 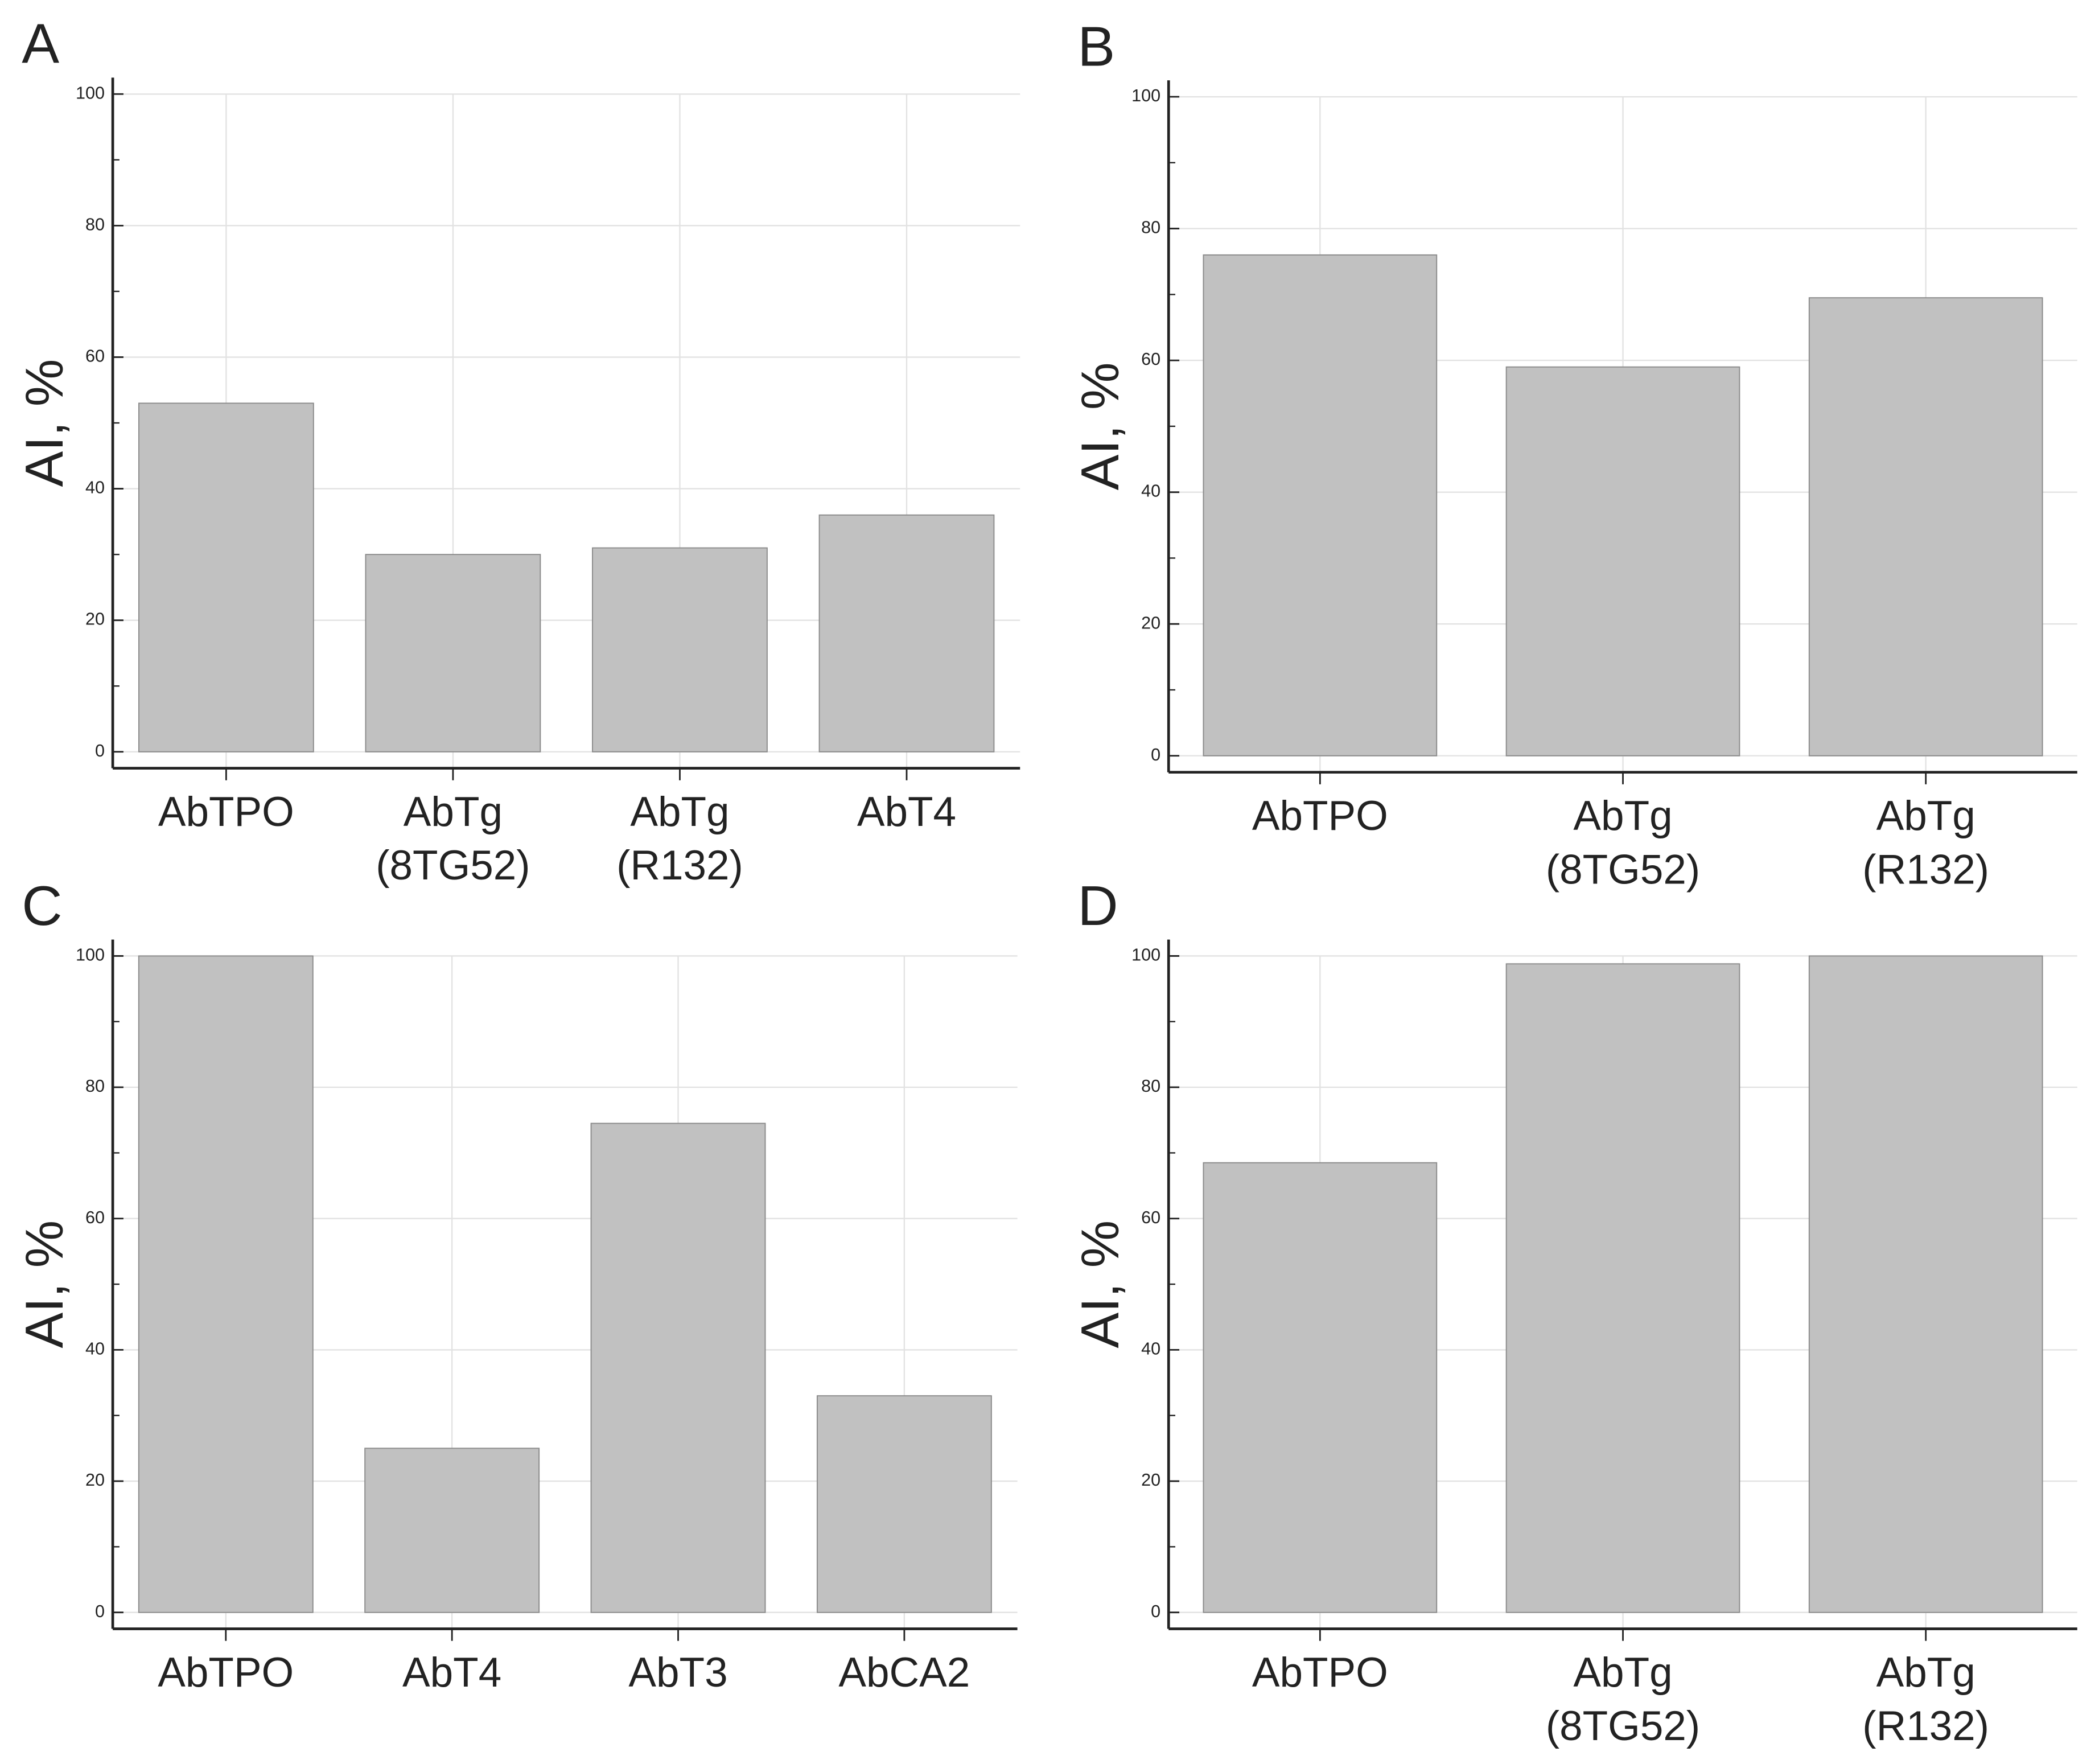 I want to click on panel-label: D, so click(x=1097, y=905).